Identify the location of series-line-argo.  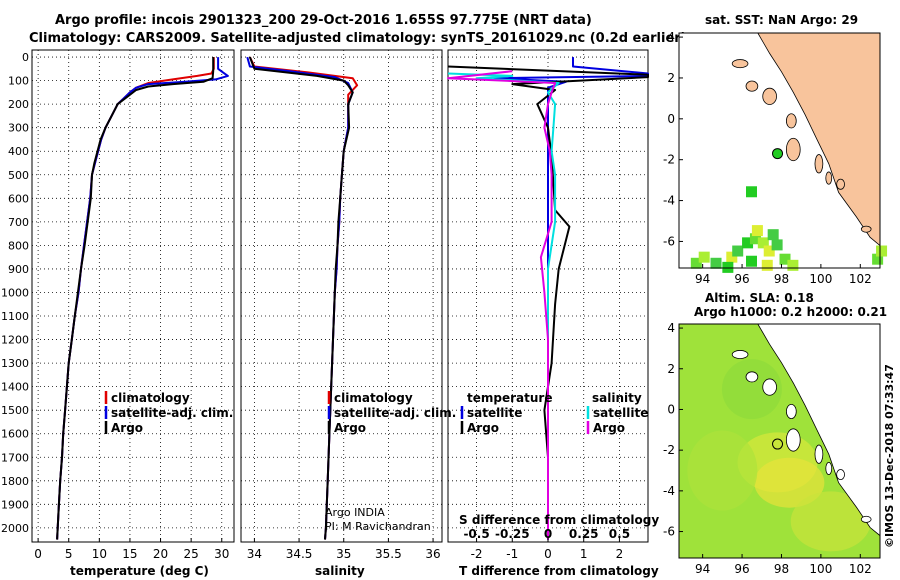
(301, 298).